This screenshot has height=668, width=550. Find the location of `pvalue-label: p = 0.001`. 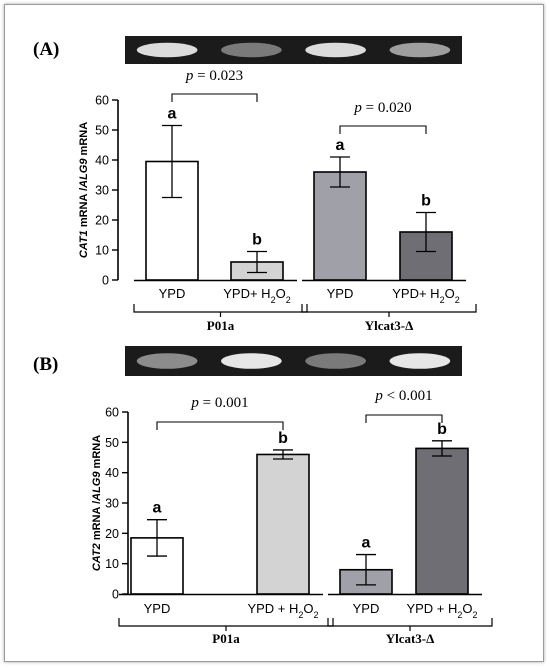

pvalue-label: p = 0.001 is located at coordinates (219, 403).